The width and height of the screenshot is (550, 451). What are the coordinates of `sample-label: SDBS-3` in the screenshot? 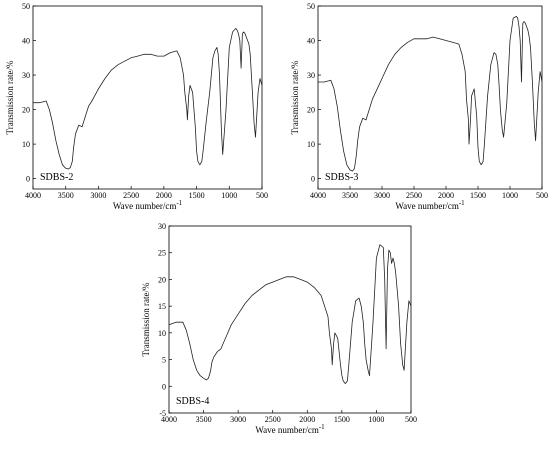 It's located at (341, 177).